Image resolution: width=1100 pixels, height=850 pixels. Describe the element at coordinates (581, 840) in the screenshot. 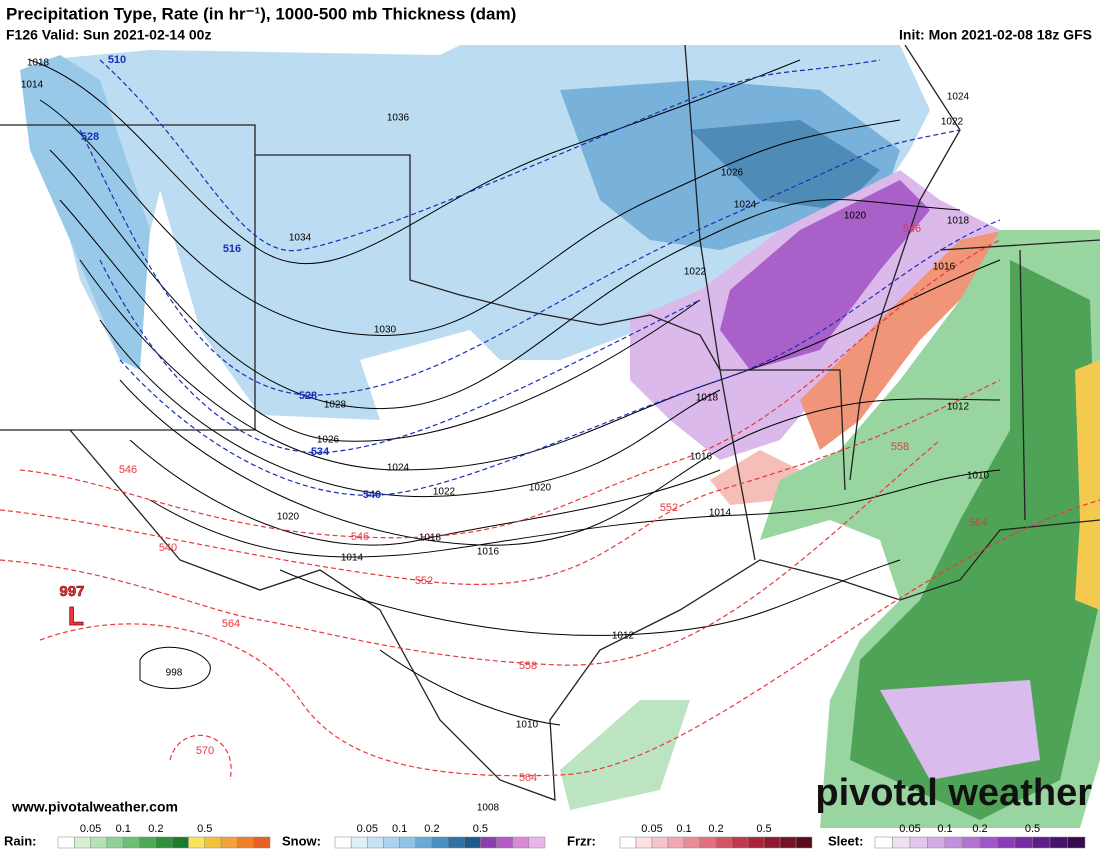

I see `legend-name: Frzr:` at that location.